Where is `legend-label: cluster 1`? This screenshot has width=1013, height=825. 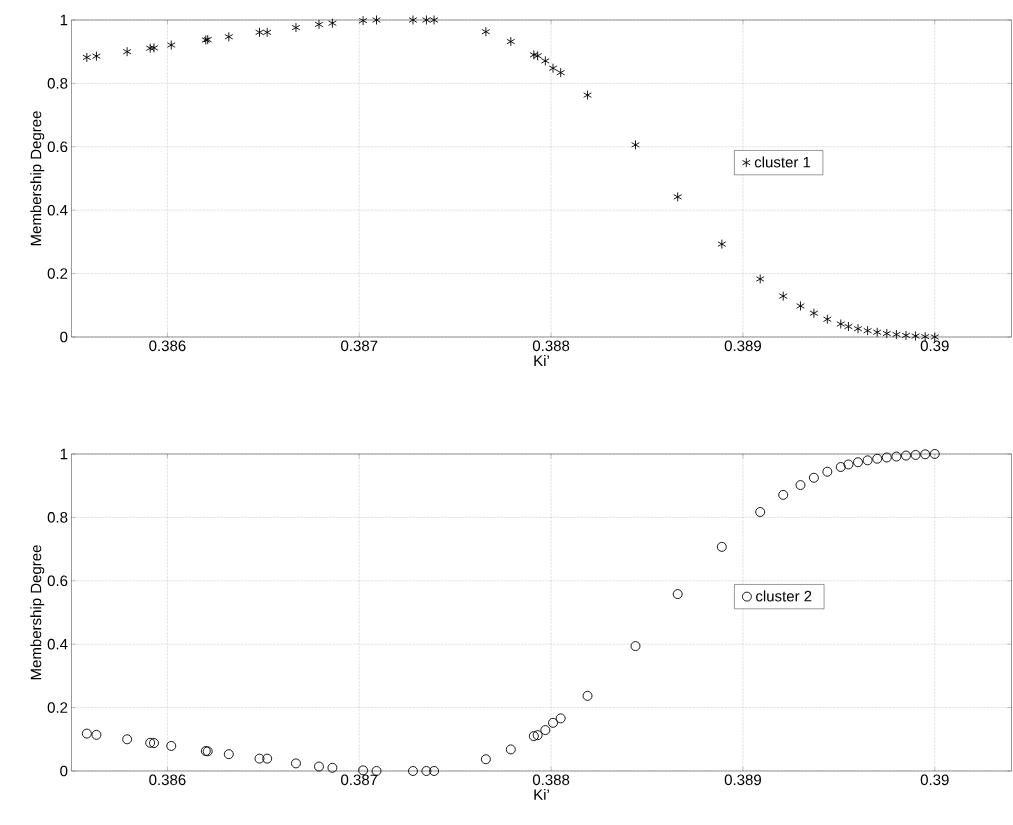 legend-label: cluster 1 is located at coordinates (782, 162).